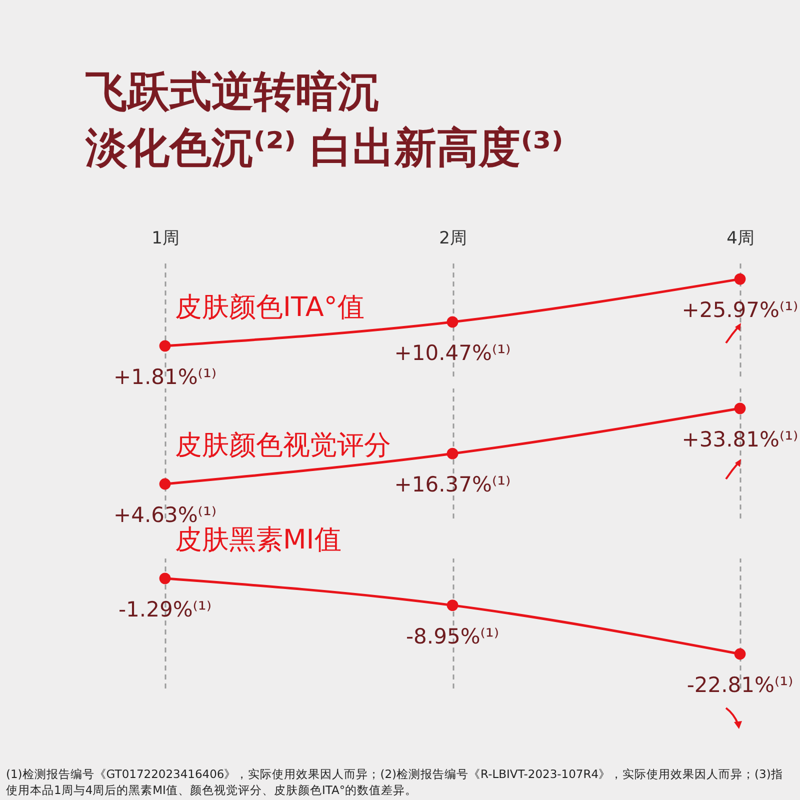 The height and width of the screenshot is (800, 800). What do you see at coordinates (740, 310) in the screenshot?
I see `data-label: +25.97%⁽¹⁾` at bounding box center [740, 310].